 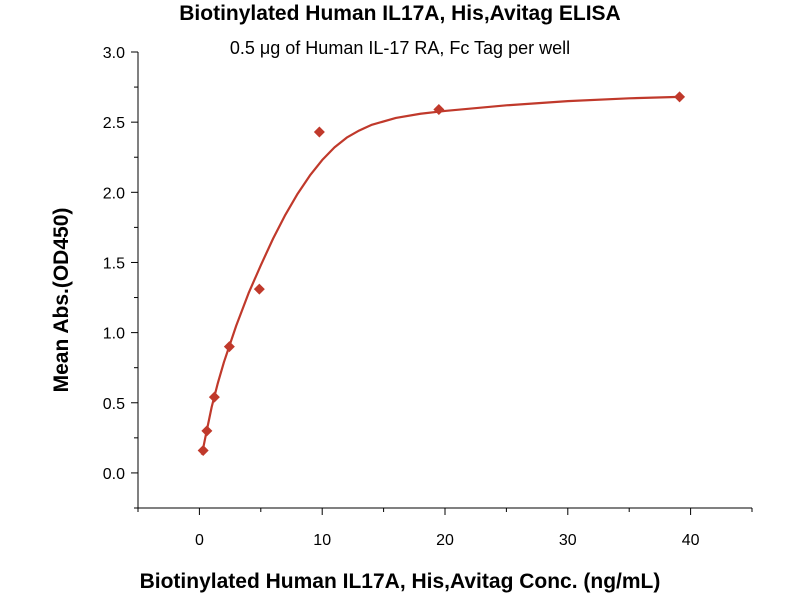 What do you see at coordinates (114, 404) in the screenshot?
I see `y-tick-label: 0.5` at bounding box center [114, 404].